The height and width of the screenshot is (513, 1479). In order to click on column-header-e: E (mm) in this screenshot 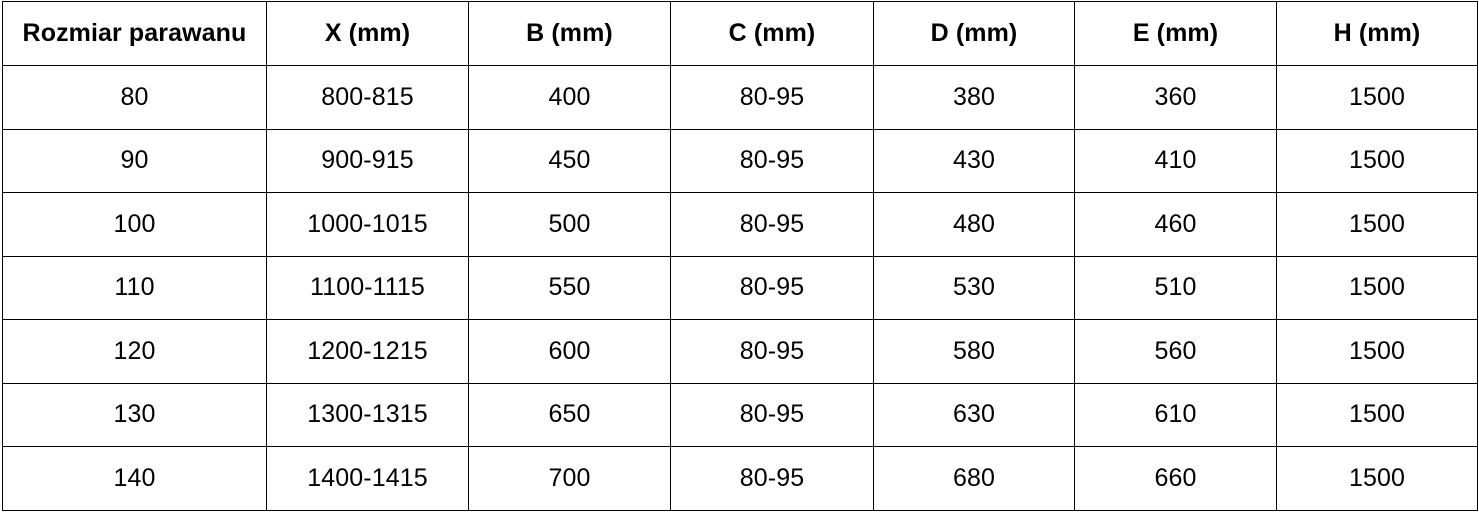, I will do `click(1175, 33)`.